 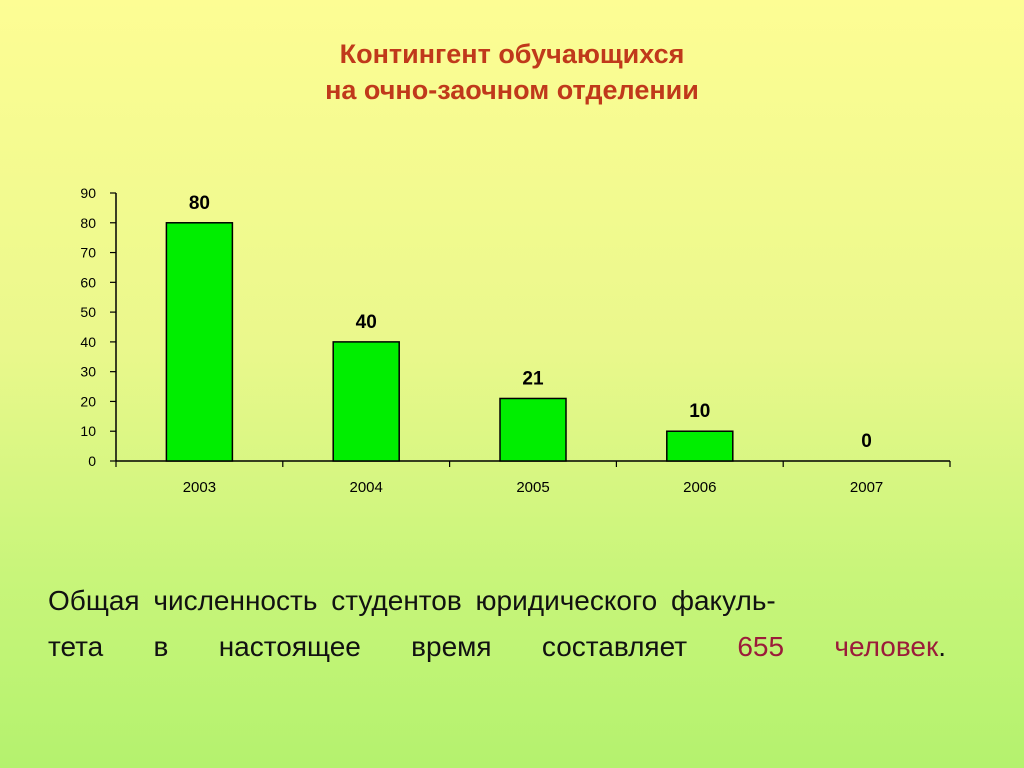 I want to click on bar-value-label: 80, so click(x=199, y=203).